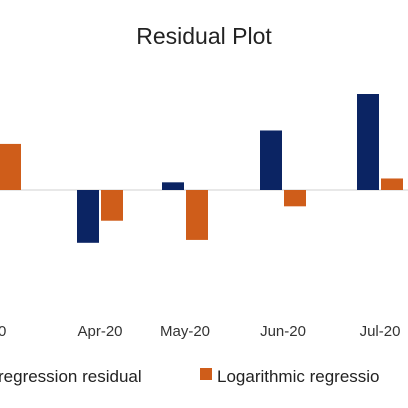  Describe the element at coordinates (380, 331) in the screenshot. I see `x-tick-jul-20: Jul-20` at that location.